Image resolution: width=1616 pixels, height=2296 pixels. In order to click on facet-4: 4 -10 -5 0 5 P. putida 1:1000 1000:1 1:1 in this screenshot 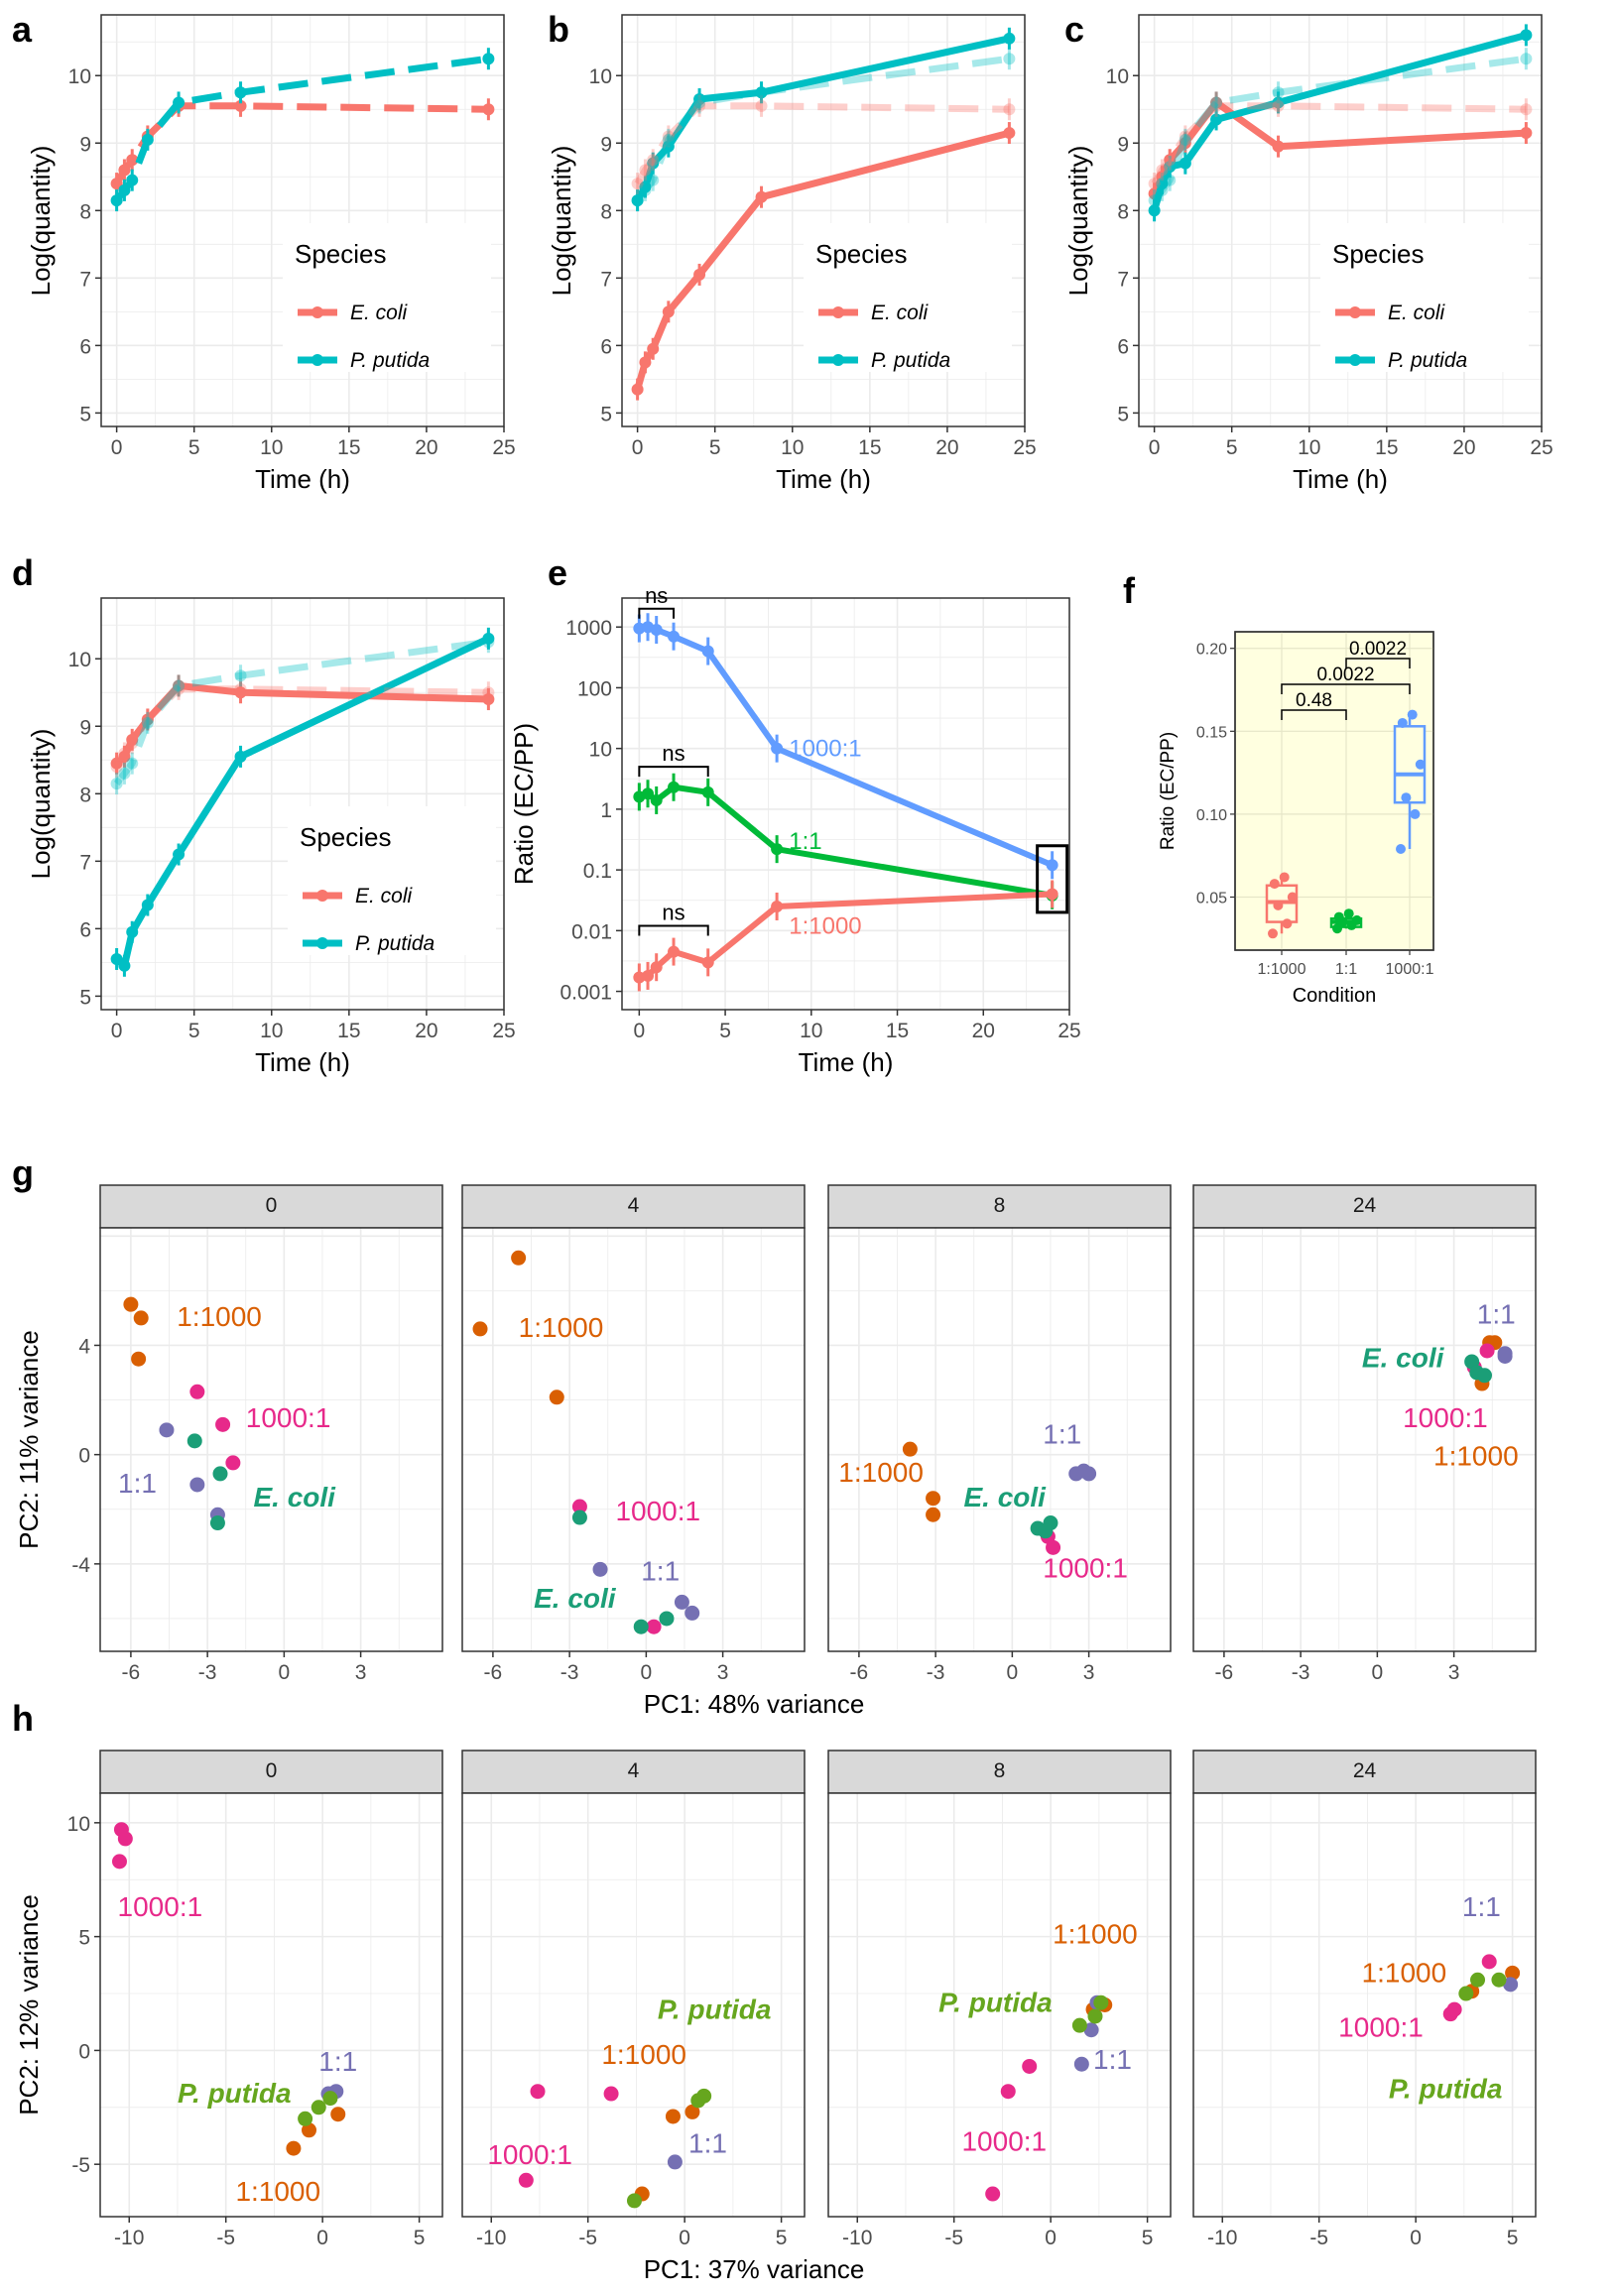, I will do `click(633, 1999)`.